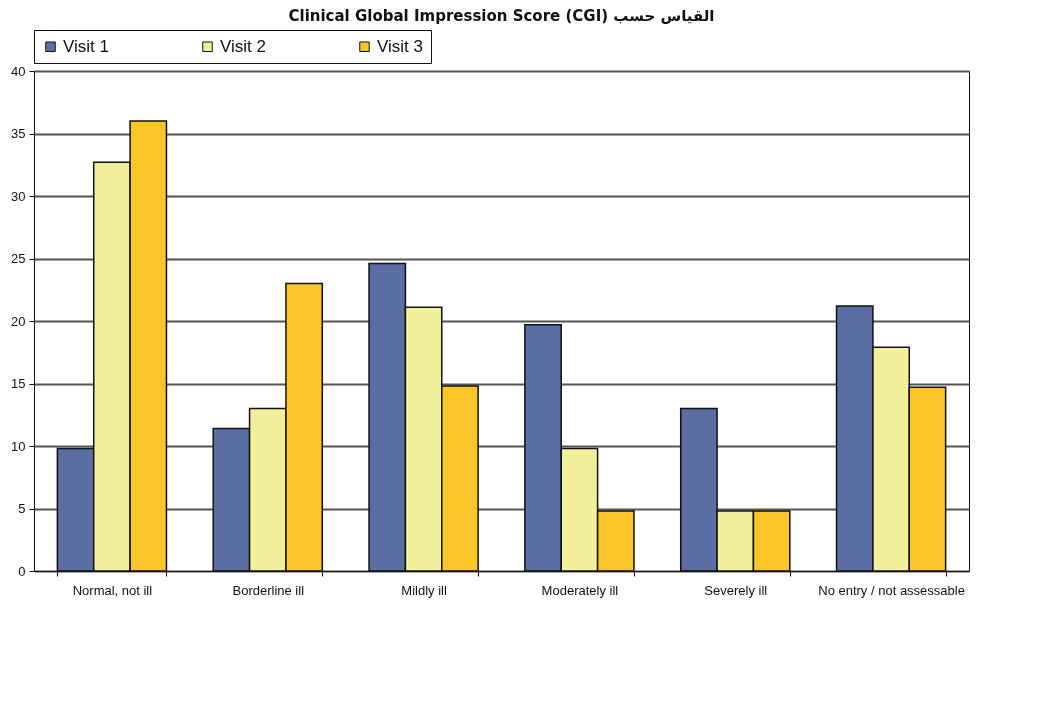  I want to click on x-tick-label: No entry / not assessable, so click(891, 590).